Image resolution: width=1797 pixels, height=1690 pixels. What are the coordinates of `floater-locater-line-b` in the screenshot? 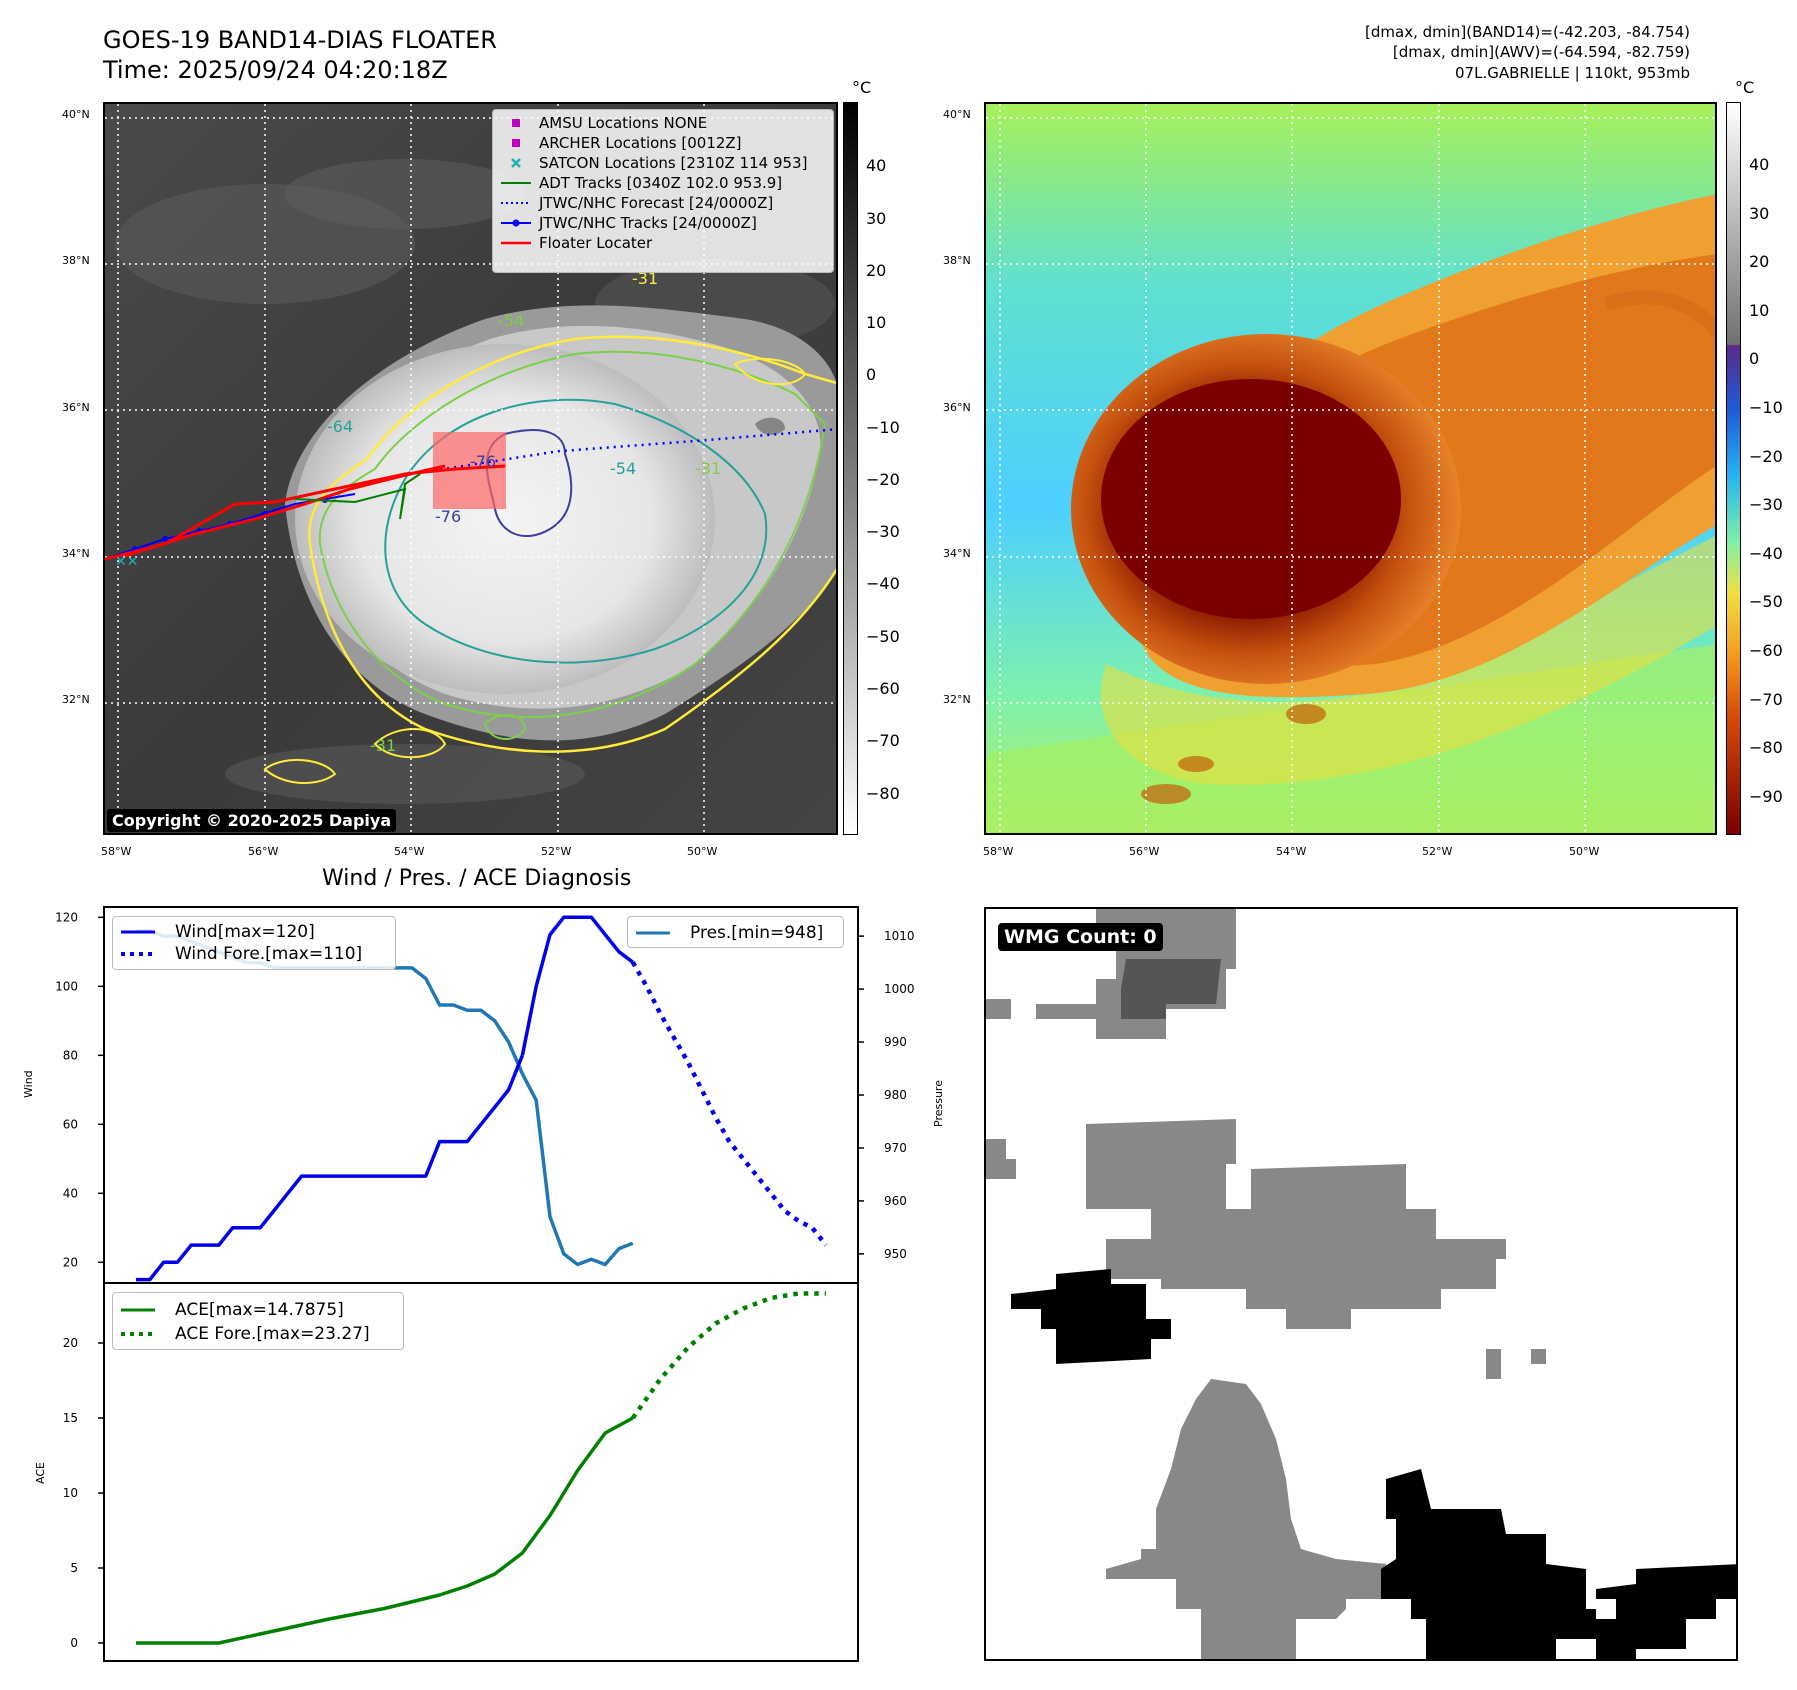 It's located at (285, 511).